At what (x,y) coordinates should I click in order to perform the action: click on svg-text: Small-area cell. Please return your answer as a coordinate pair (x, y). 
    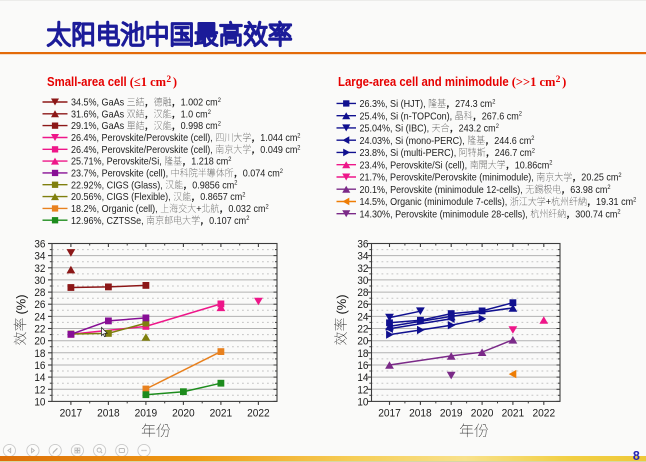
    Looking at the image, I should click on (87, 81).